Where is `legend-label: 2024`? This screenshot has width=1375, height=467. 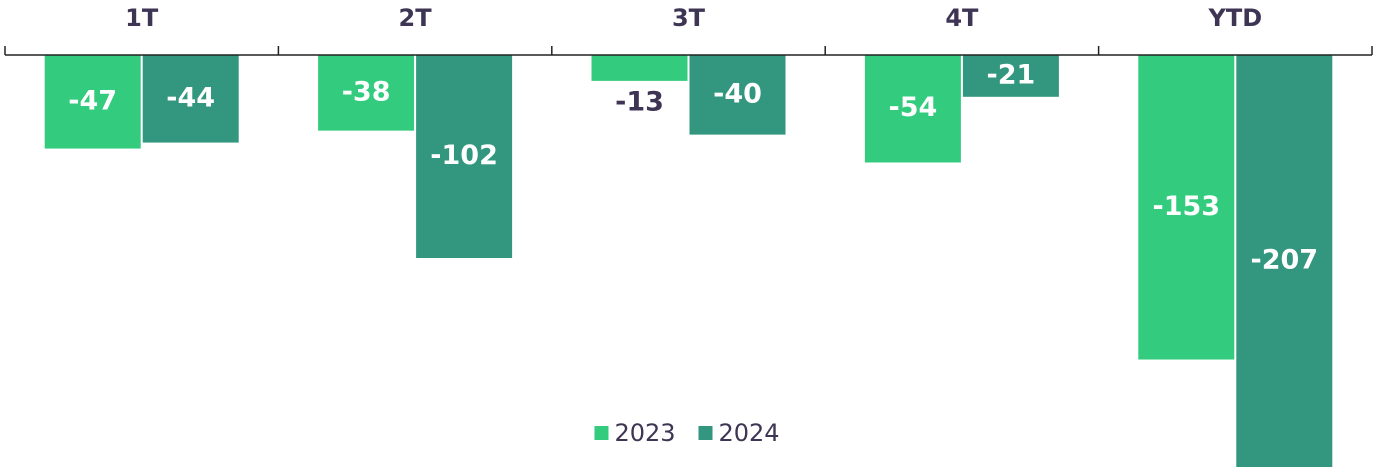 legend-label: 2024 is located at coordinates (749, 433).